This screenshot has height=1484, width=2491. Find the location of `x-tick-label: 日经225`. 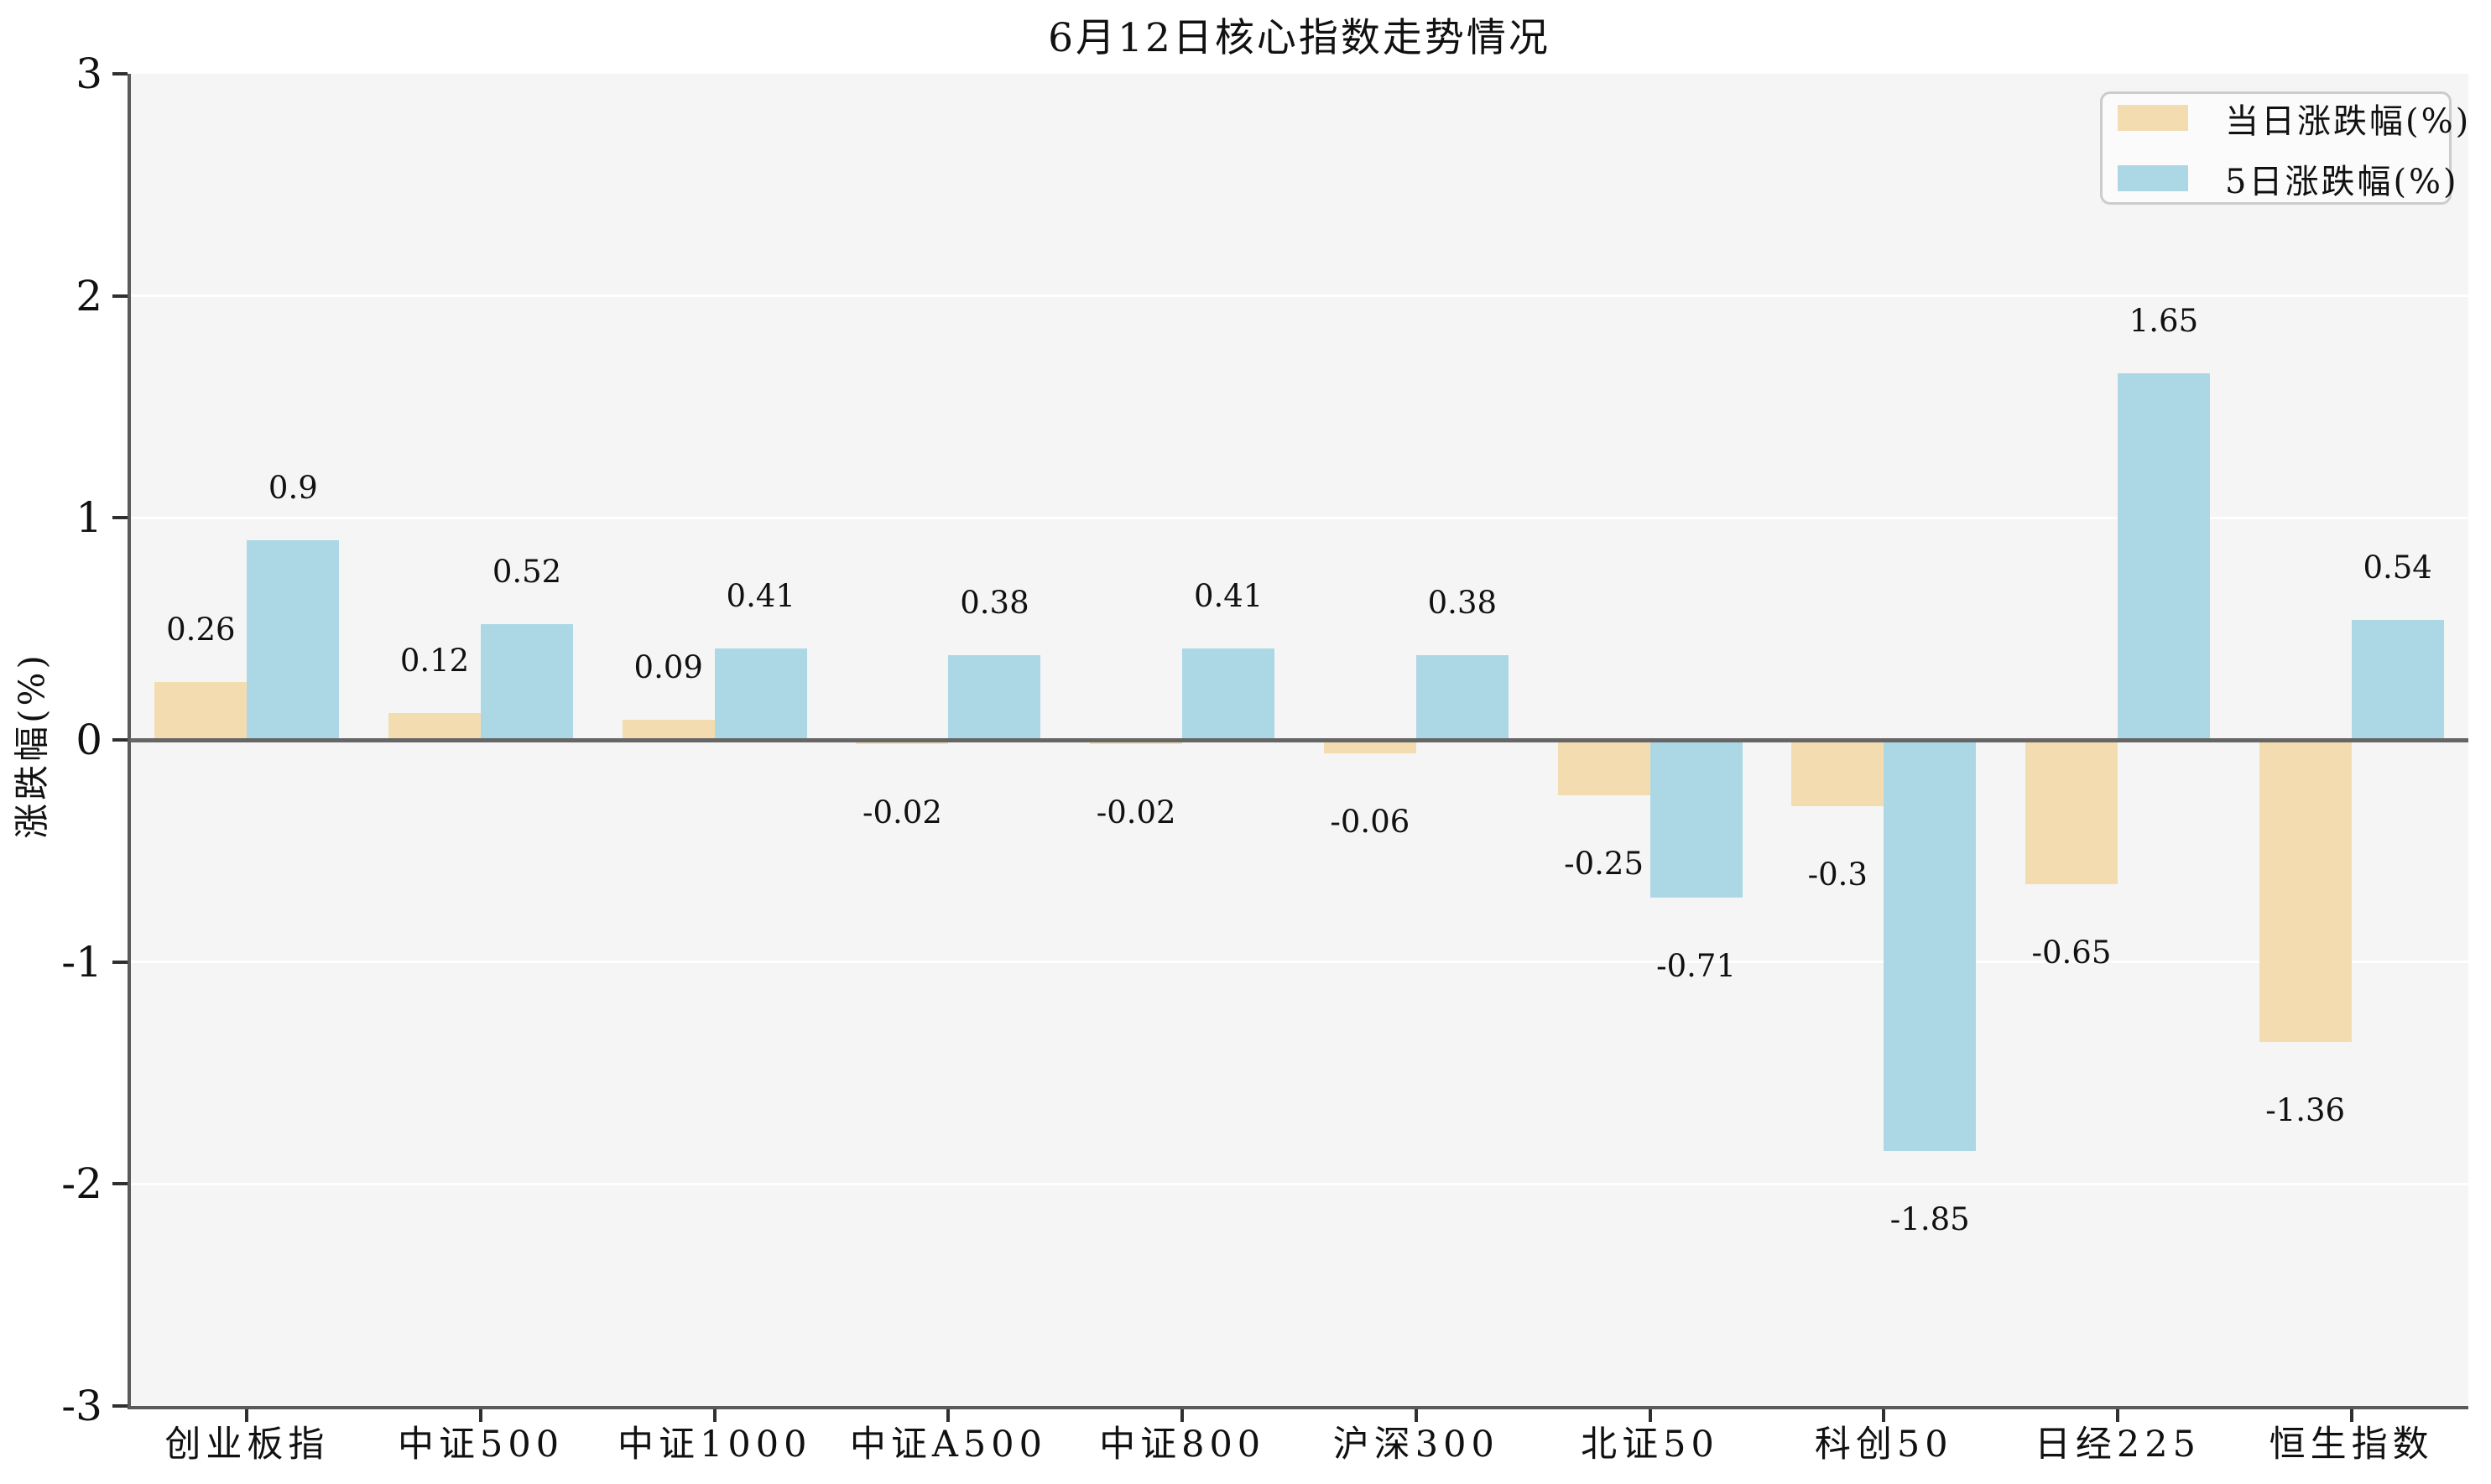

x-tick-label: 日经225 is located at coordinates (2117, 1445).